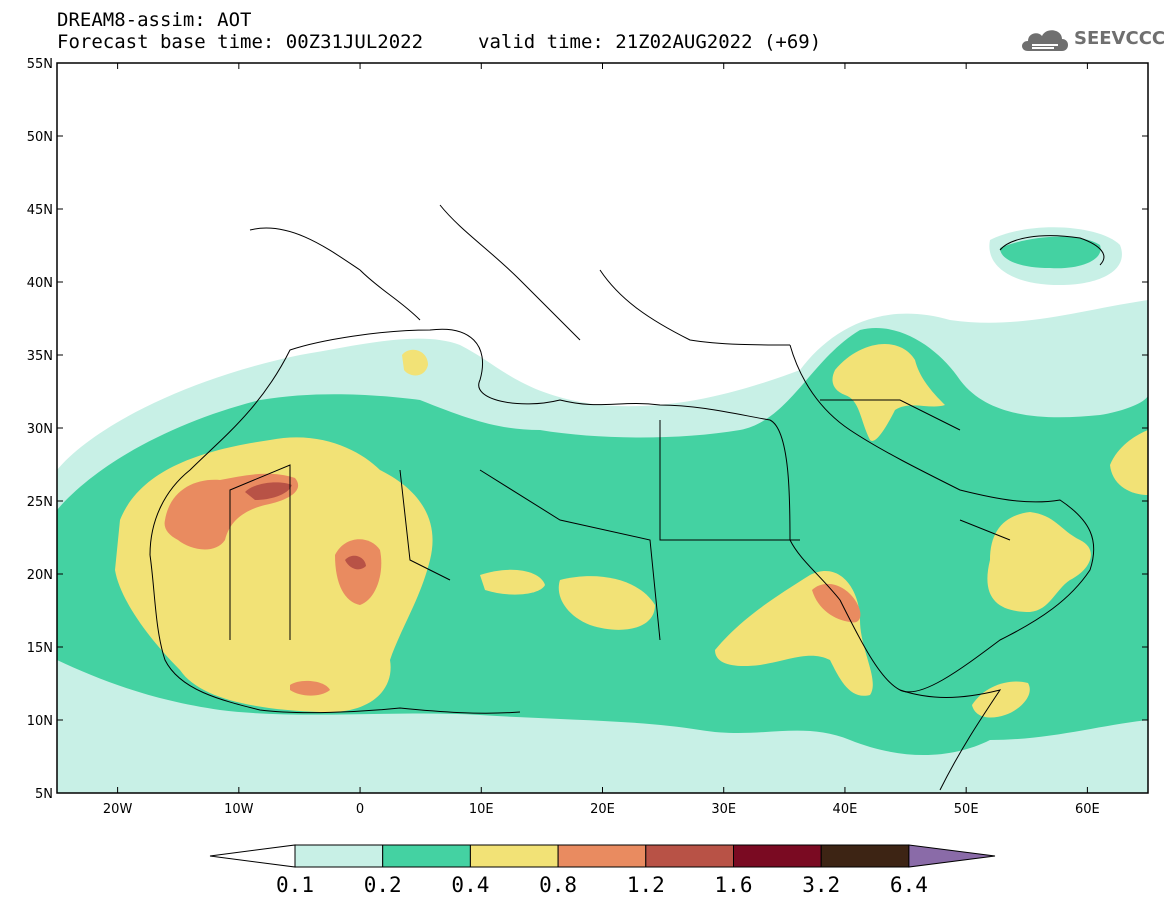  Describe the element at coordinates (118, 809) in the screenshot. I see `lon-label: 20W` at that location.